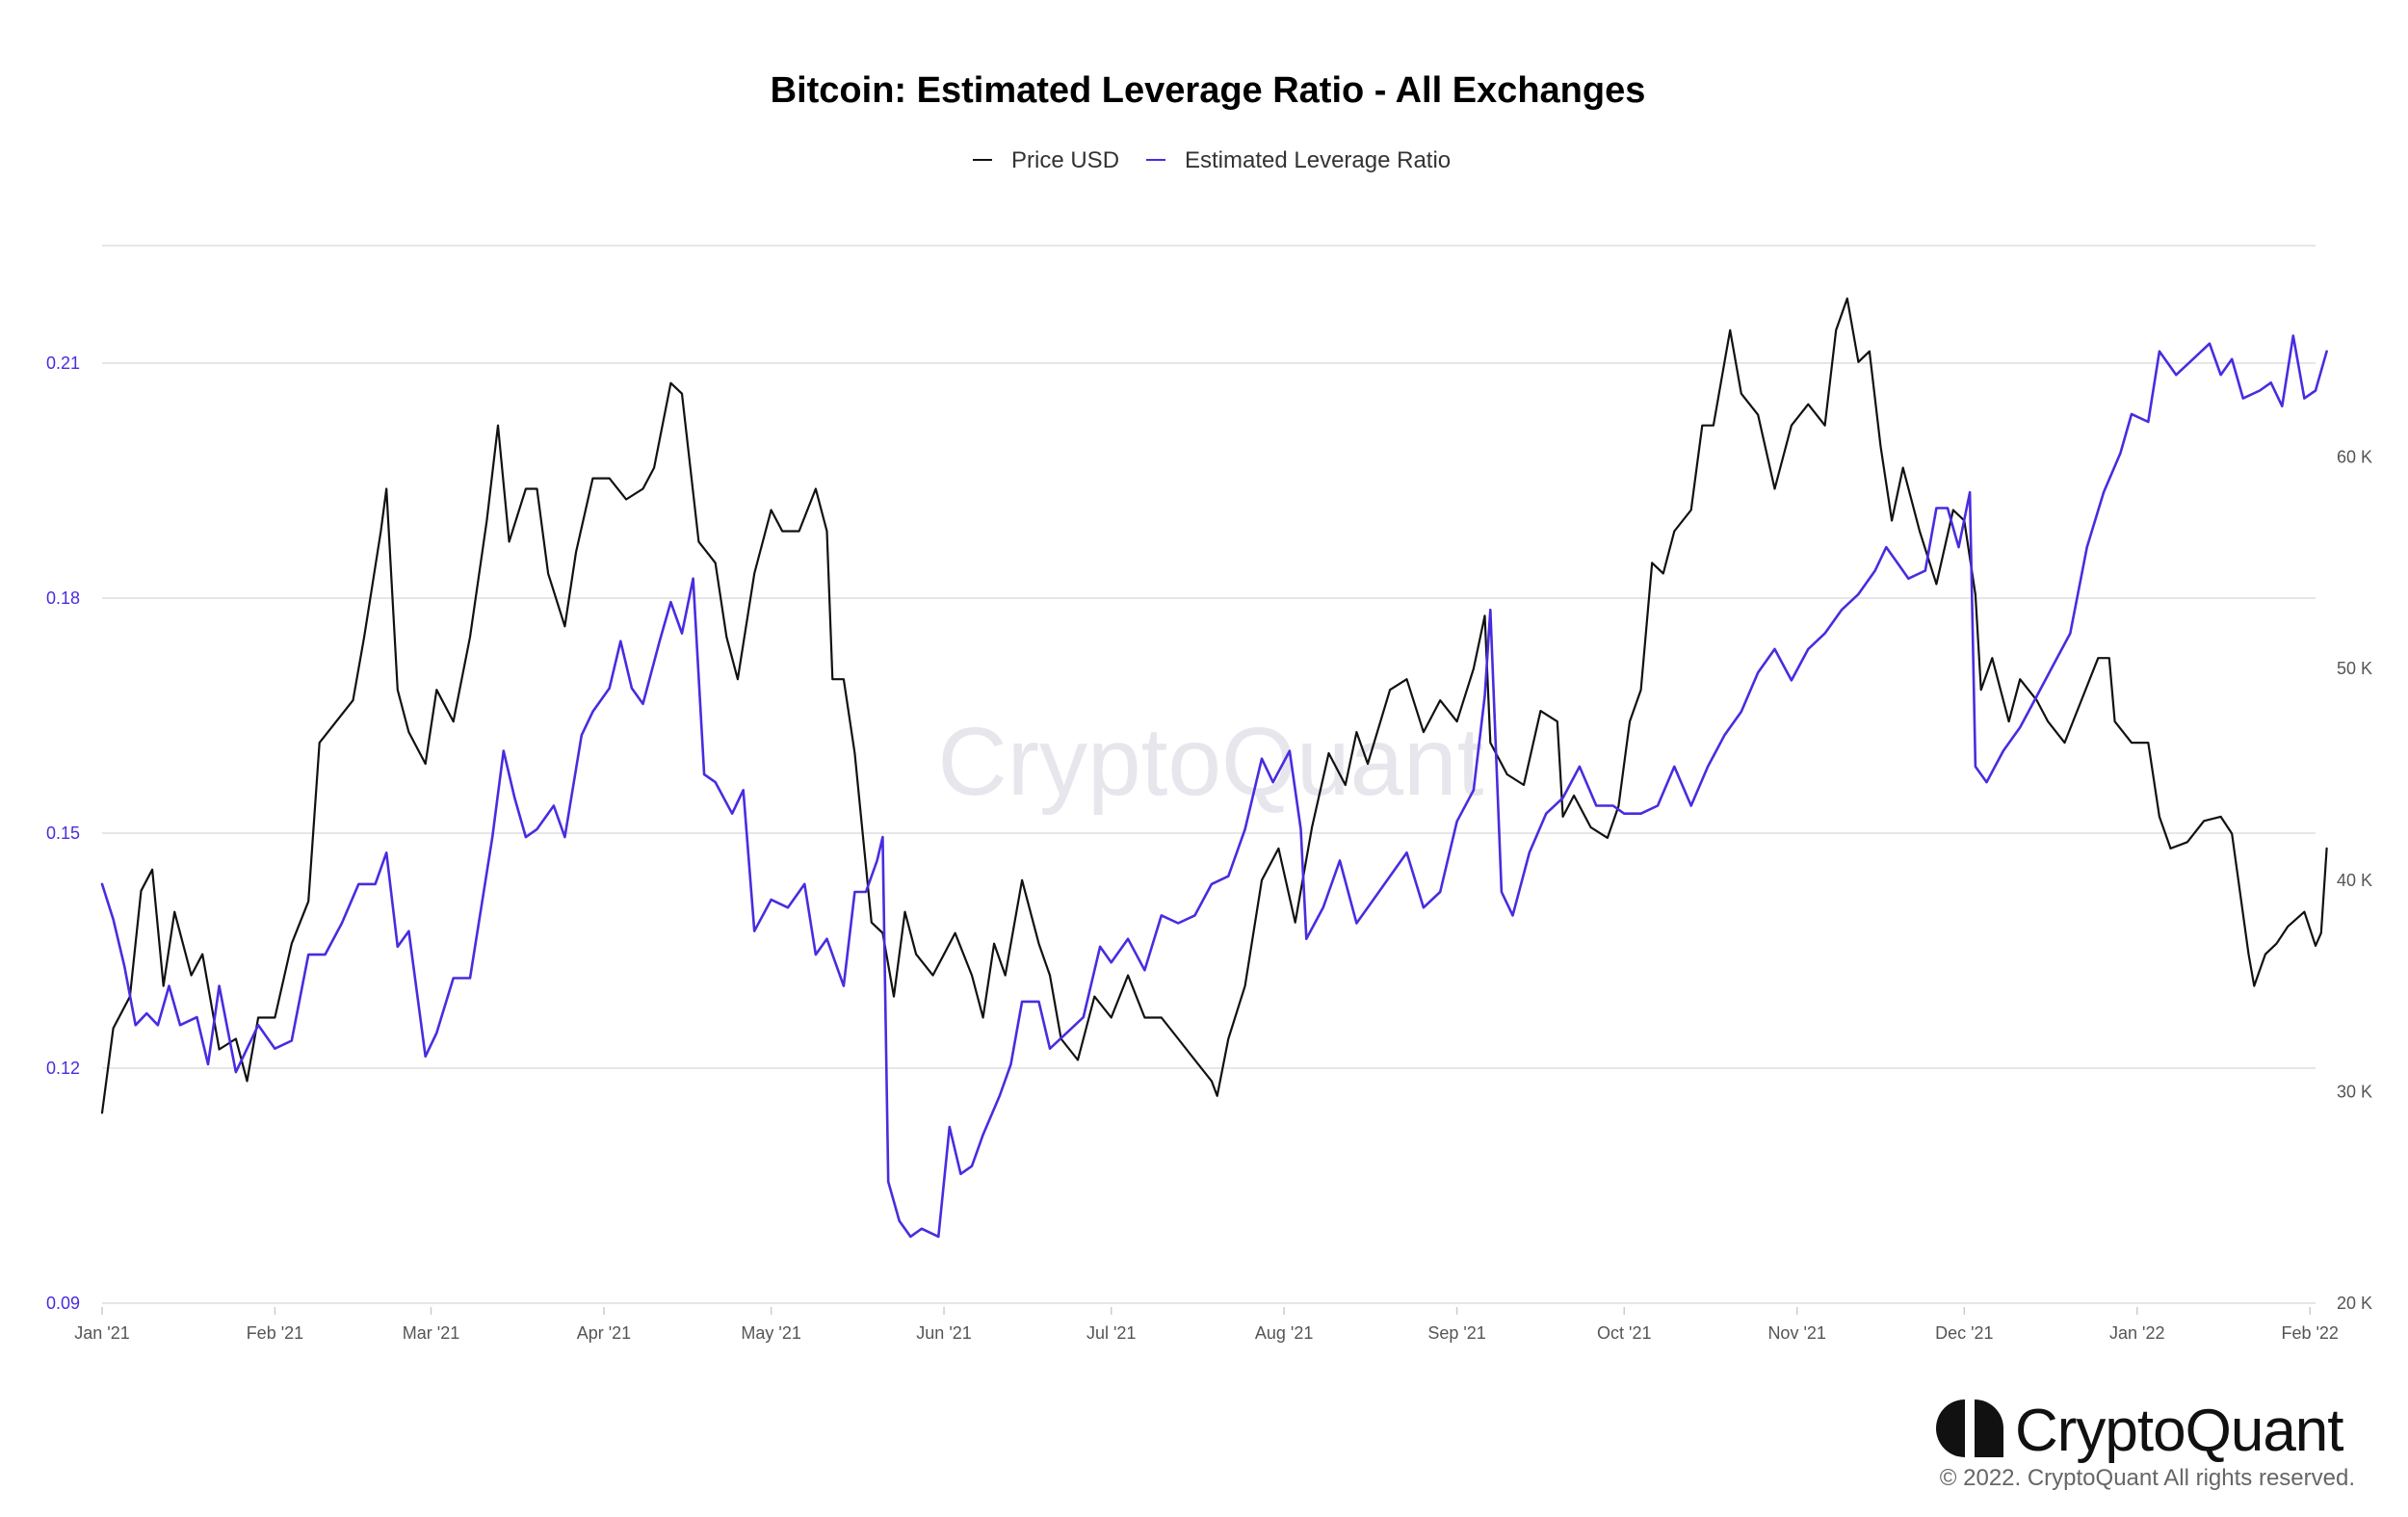 The width and height of the screenshot is (2408, 1517). I want to click on left-axis: 0.09 0.12 0.15 0.18 0.21, so click(63, 833).